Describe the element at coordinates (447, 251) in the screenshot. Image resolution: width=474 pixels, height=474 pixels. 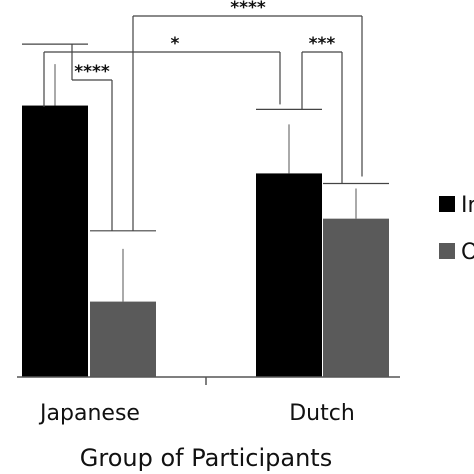
I see `legend-swatch-o` at that location.